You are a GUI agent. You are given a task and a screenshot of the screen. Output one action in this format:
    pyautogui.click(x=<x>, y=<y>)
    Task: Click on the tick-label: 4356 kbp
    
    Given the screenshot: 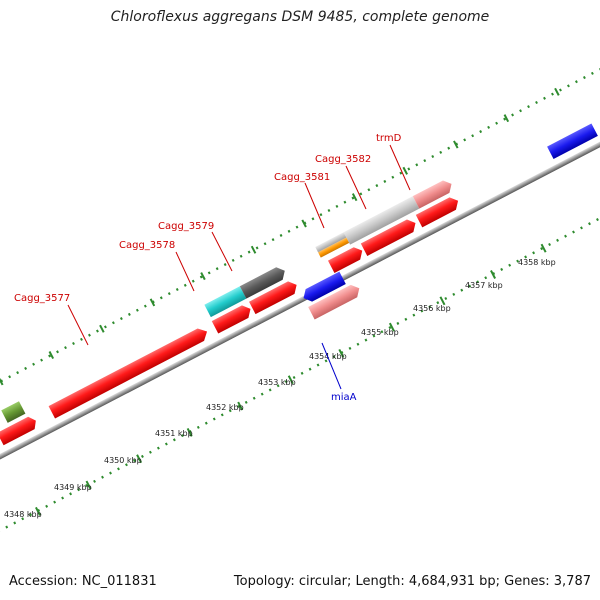 What is the action you would take?
    pyautogui.click(x=432, y=308)
    